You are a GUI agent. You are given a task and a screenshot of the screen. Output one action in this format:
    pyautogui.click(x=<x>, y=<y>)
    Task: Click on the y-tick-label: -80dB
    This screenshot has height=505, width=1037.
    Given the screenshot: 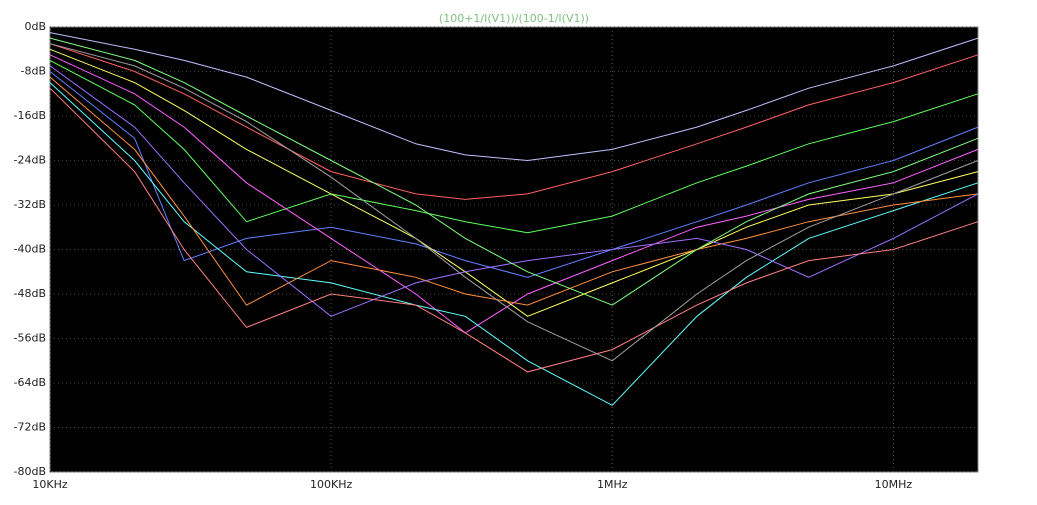 What is the action you would take?
    pyautogui.click(x=30, y=471)
    